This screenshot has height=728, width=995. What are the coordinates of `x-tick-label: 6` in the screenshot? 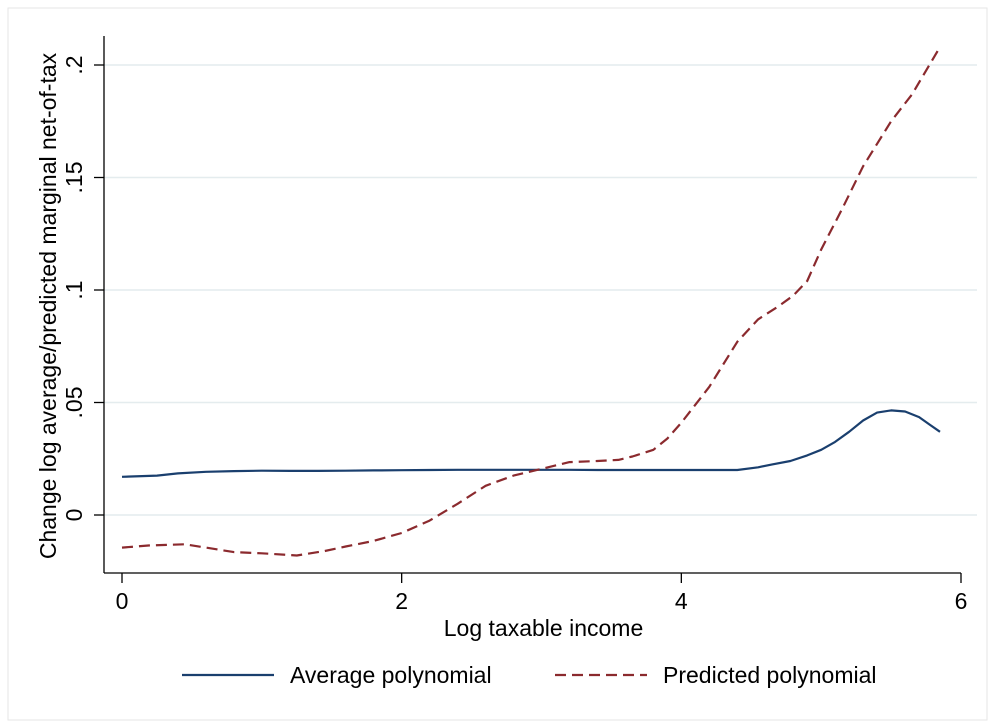 It's located at (961, 601).